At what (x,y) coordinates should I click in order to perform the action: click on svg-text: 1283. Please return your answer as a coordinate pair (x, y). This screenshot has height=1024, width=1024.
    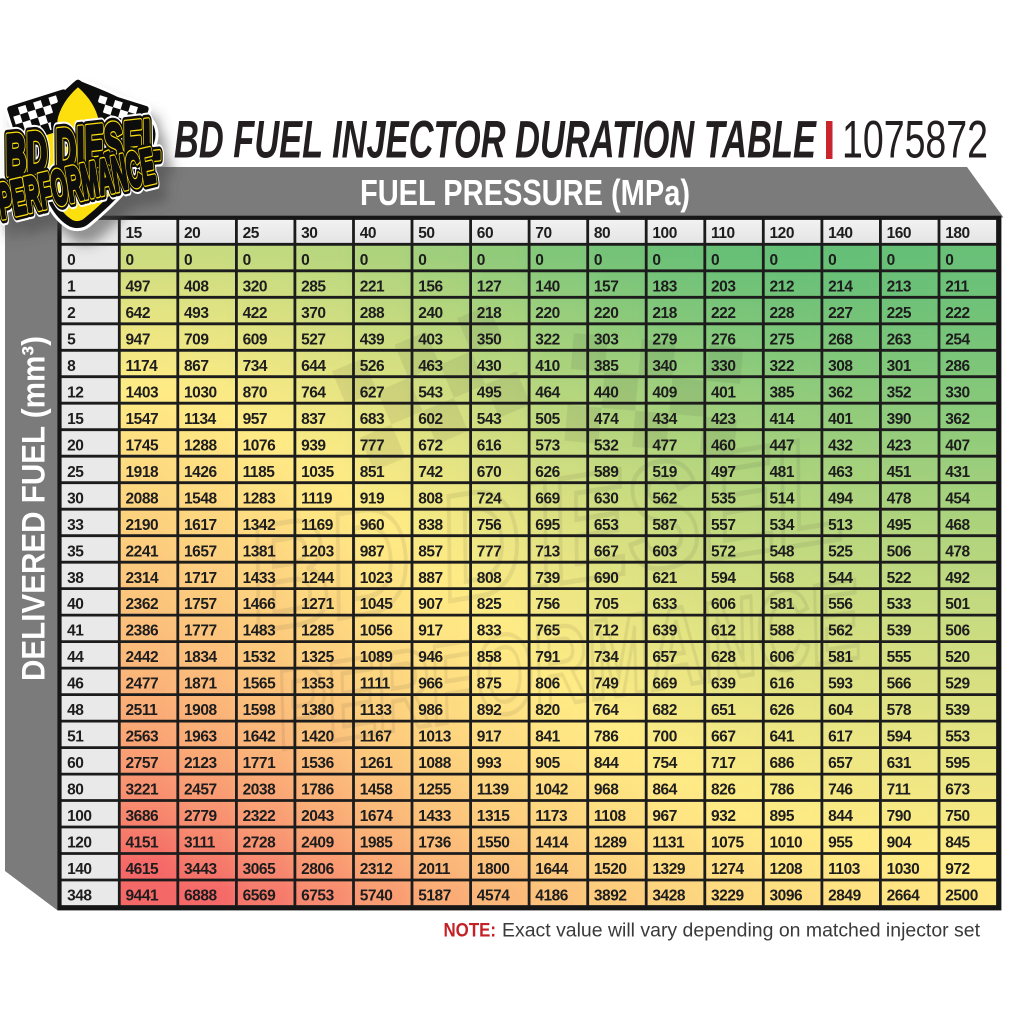
    Looking at the image, I should click on (260, 498).